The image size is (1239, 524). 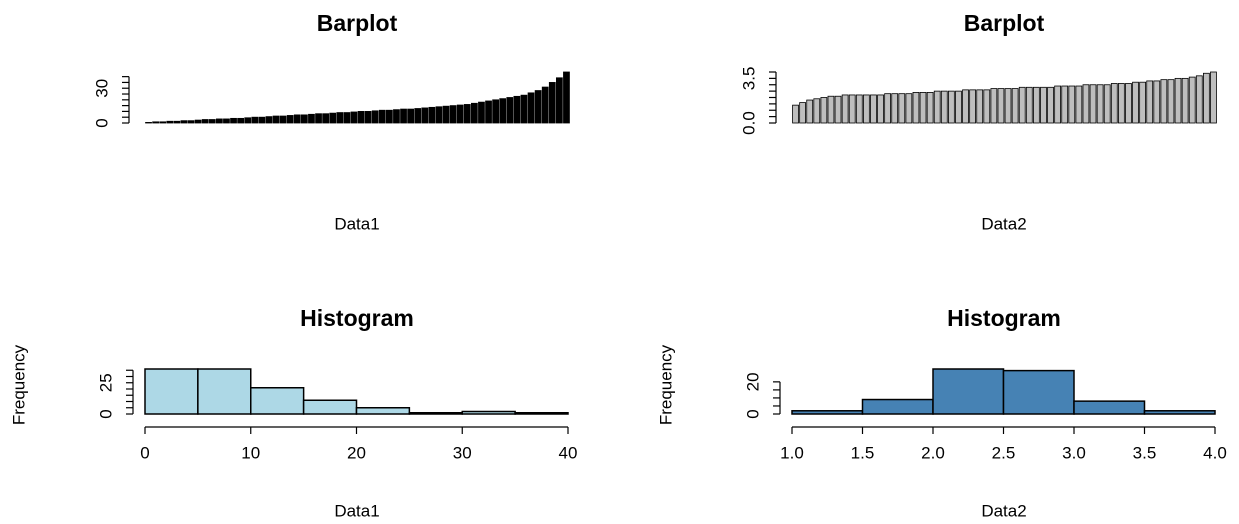 I want to click on x-tick-label: 0, so click(x=144, y=452).